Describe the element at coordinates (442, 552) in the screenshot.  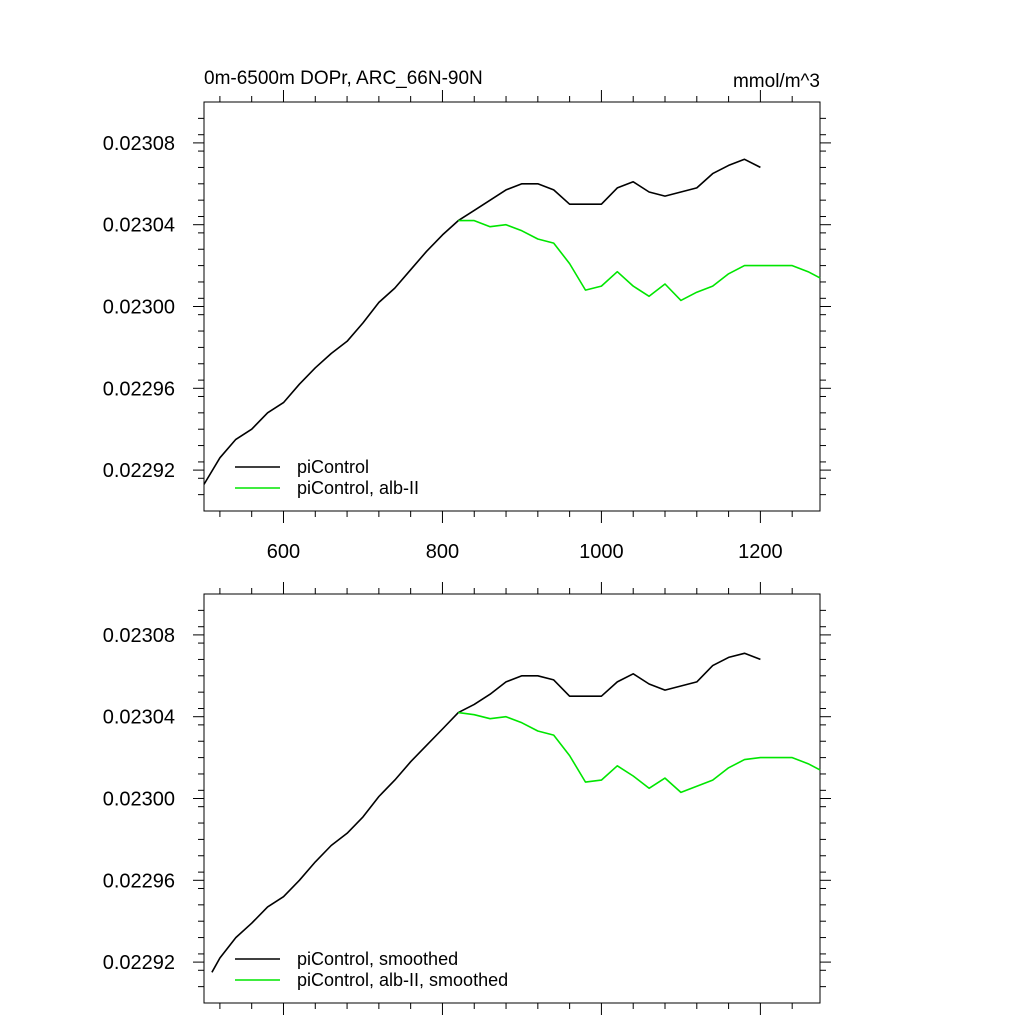
I see `x-tick-label: 800` at that location.